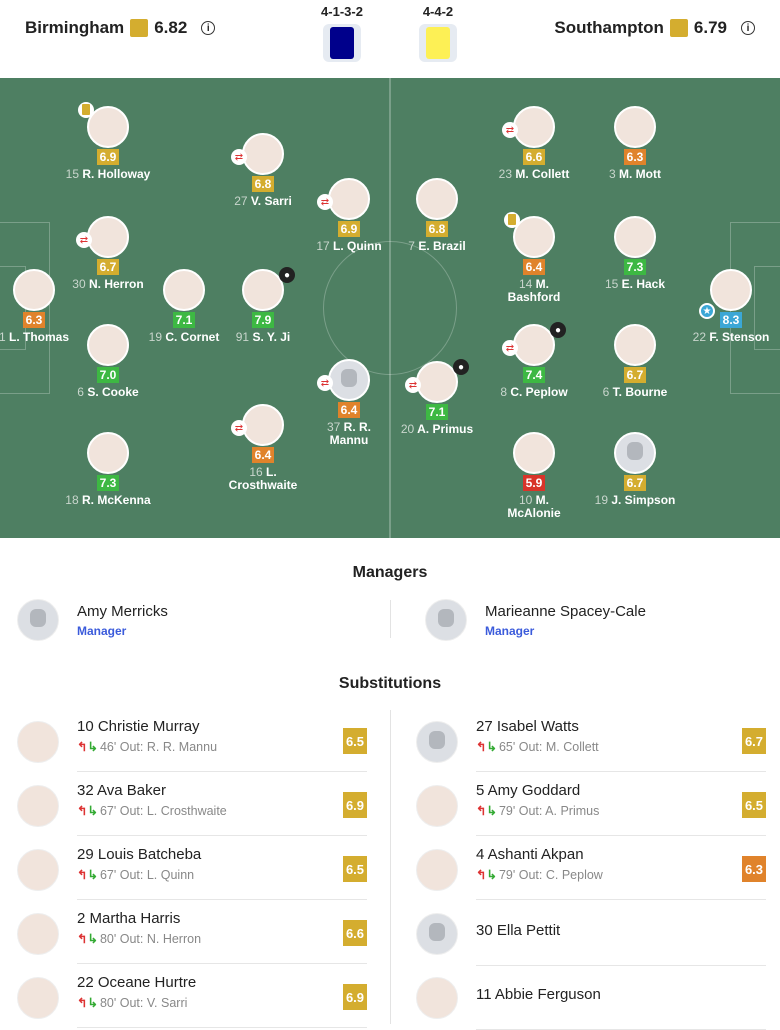 The height and width of the screenshot is (1030, 780). I want to click on substitution-icon: ⇄, so click(325, 383).